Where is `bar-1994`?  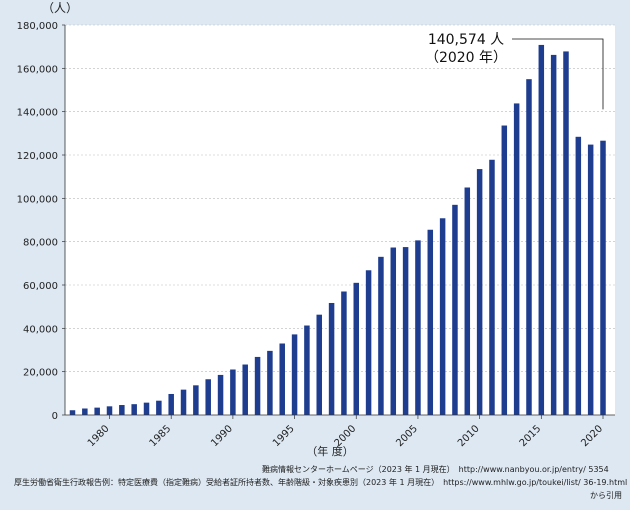 bar-1994 is located at coordinates (282, 379).